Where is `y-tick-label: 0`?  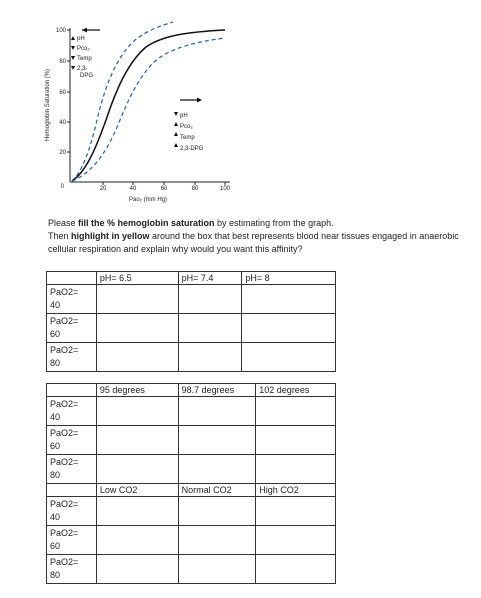
y-tick-label: 0 is located at coordinates (63, 187).